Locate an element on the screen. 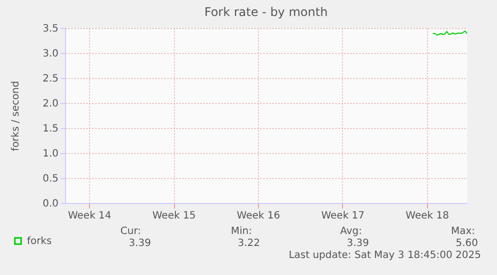 This screenshot has height=275, width=497. y-tick-label: 0.5 is located at coordinates (50, 179).